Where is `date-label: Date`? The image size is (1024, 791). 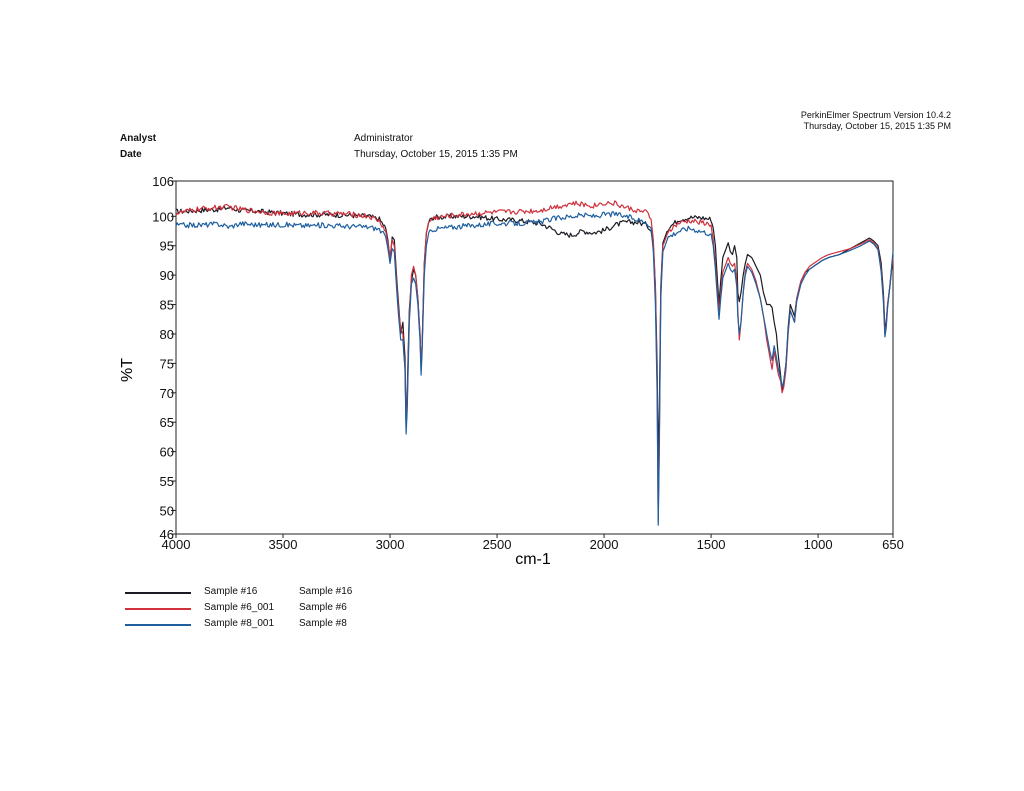
date-label: Date is located at coordinates (131, 154).